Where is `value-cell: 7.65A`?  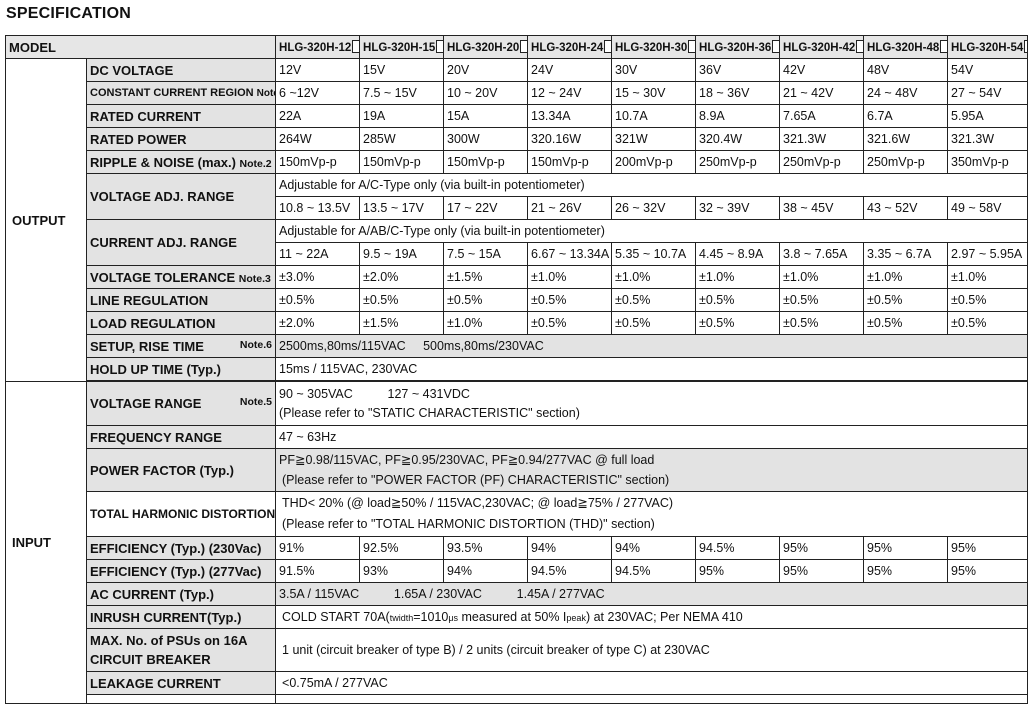
value-cell: 7.65A is located at coordinates (822, 116).